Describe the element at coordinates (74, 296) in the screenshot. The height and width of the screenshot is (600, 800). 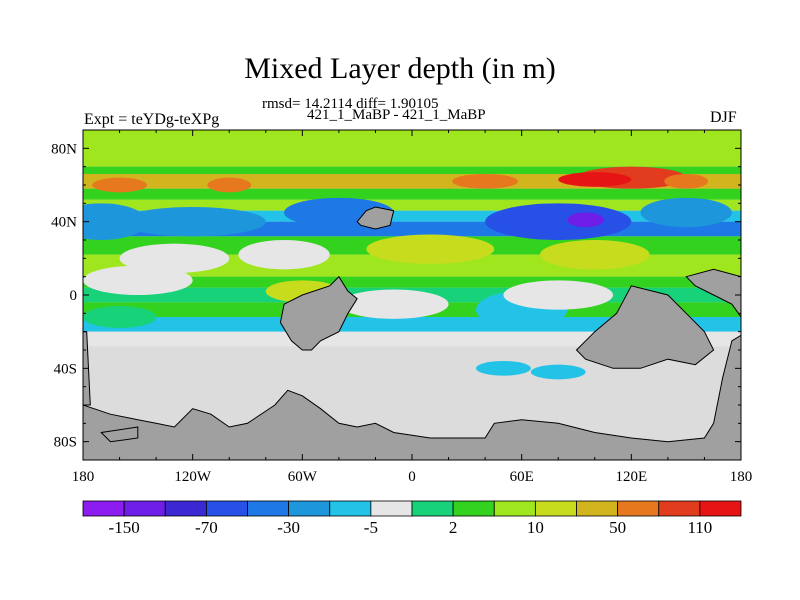
I see `y-tick-label: 0` at that location.